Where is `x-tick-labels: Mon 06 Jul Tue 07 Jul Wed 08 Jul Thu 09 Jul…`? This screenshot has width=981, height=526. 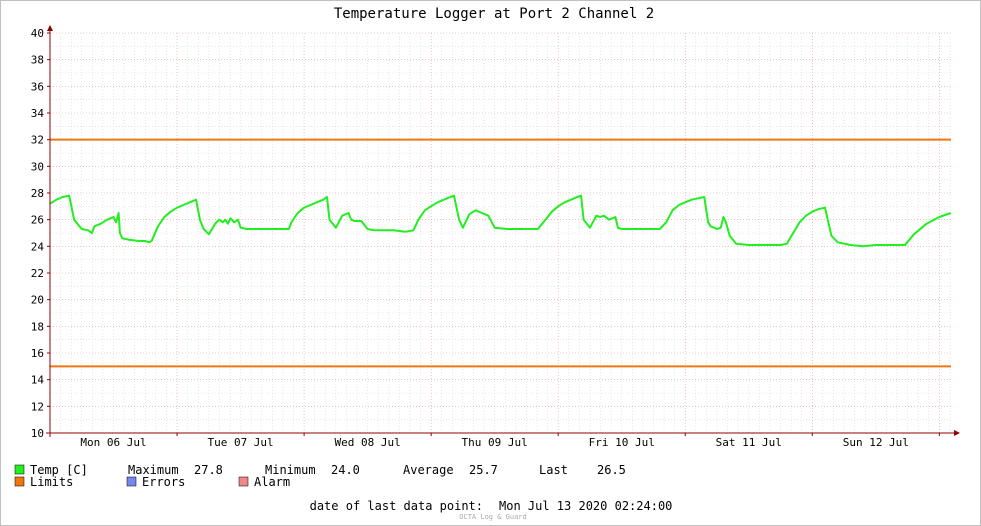 x-tick-labels: Mon 06 Jul Tue 07 Jul Wed 08 Jul Thu 09 Jul… is located at coordinates (494, 442).